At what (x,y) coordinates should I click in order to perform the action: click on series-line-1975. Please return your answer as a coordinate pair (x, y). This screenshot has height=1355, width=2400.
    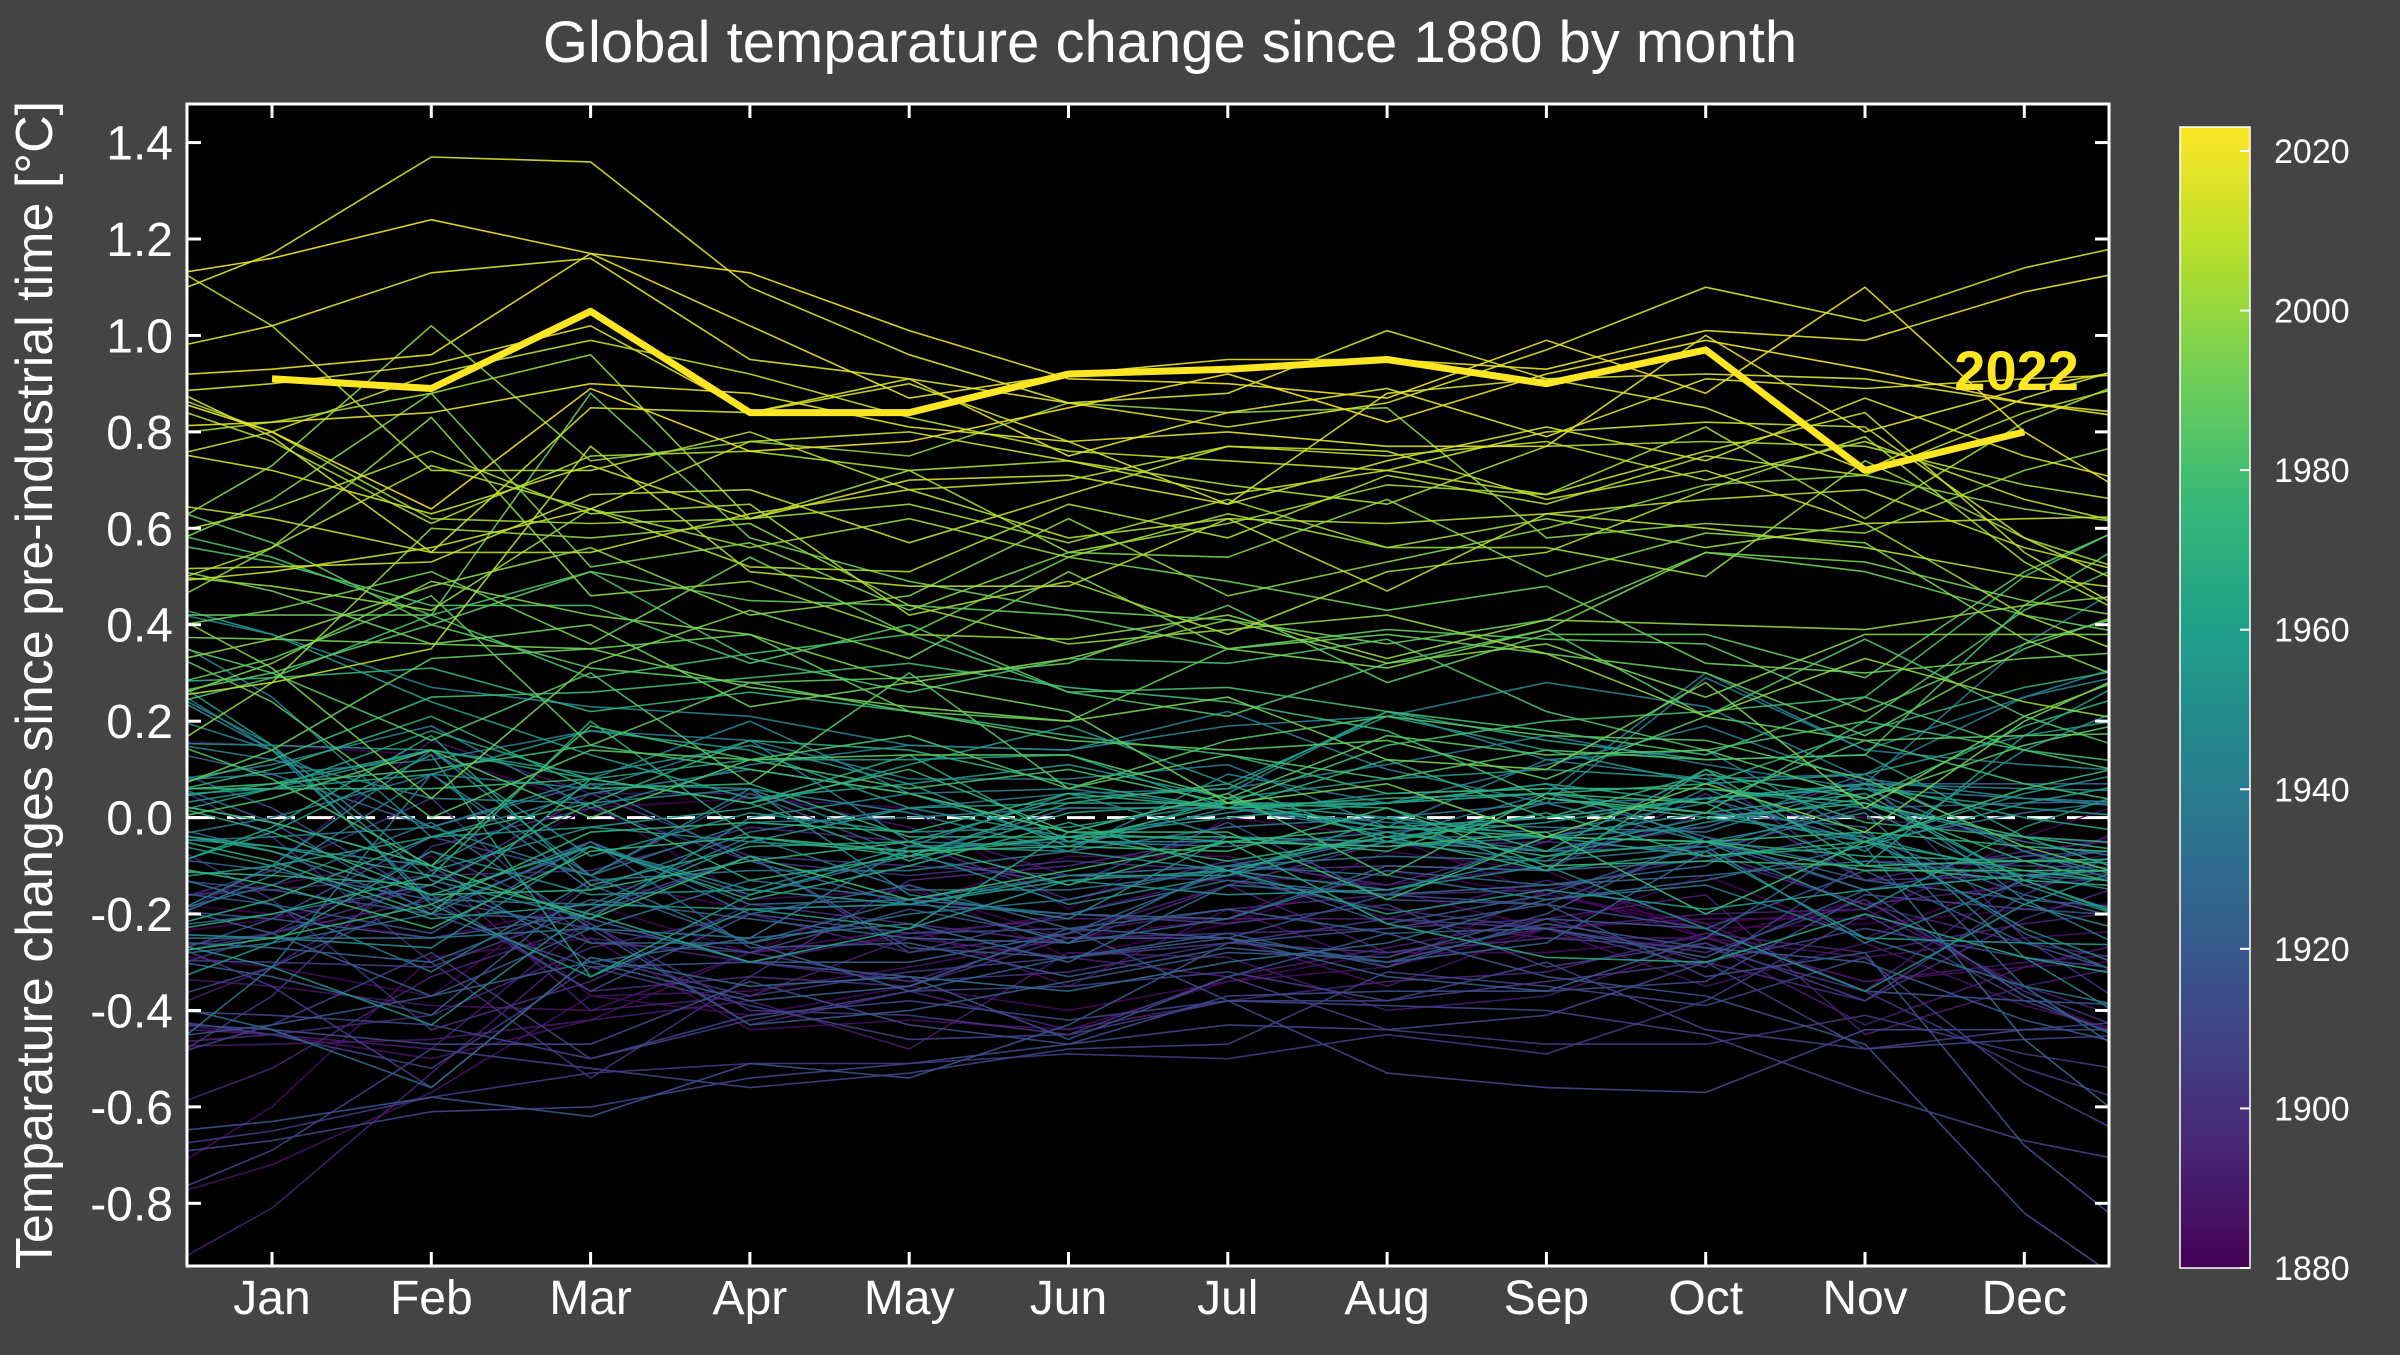
    Looking at the image, I should click on (1148, 834).